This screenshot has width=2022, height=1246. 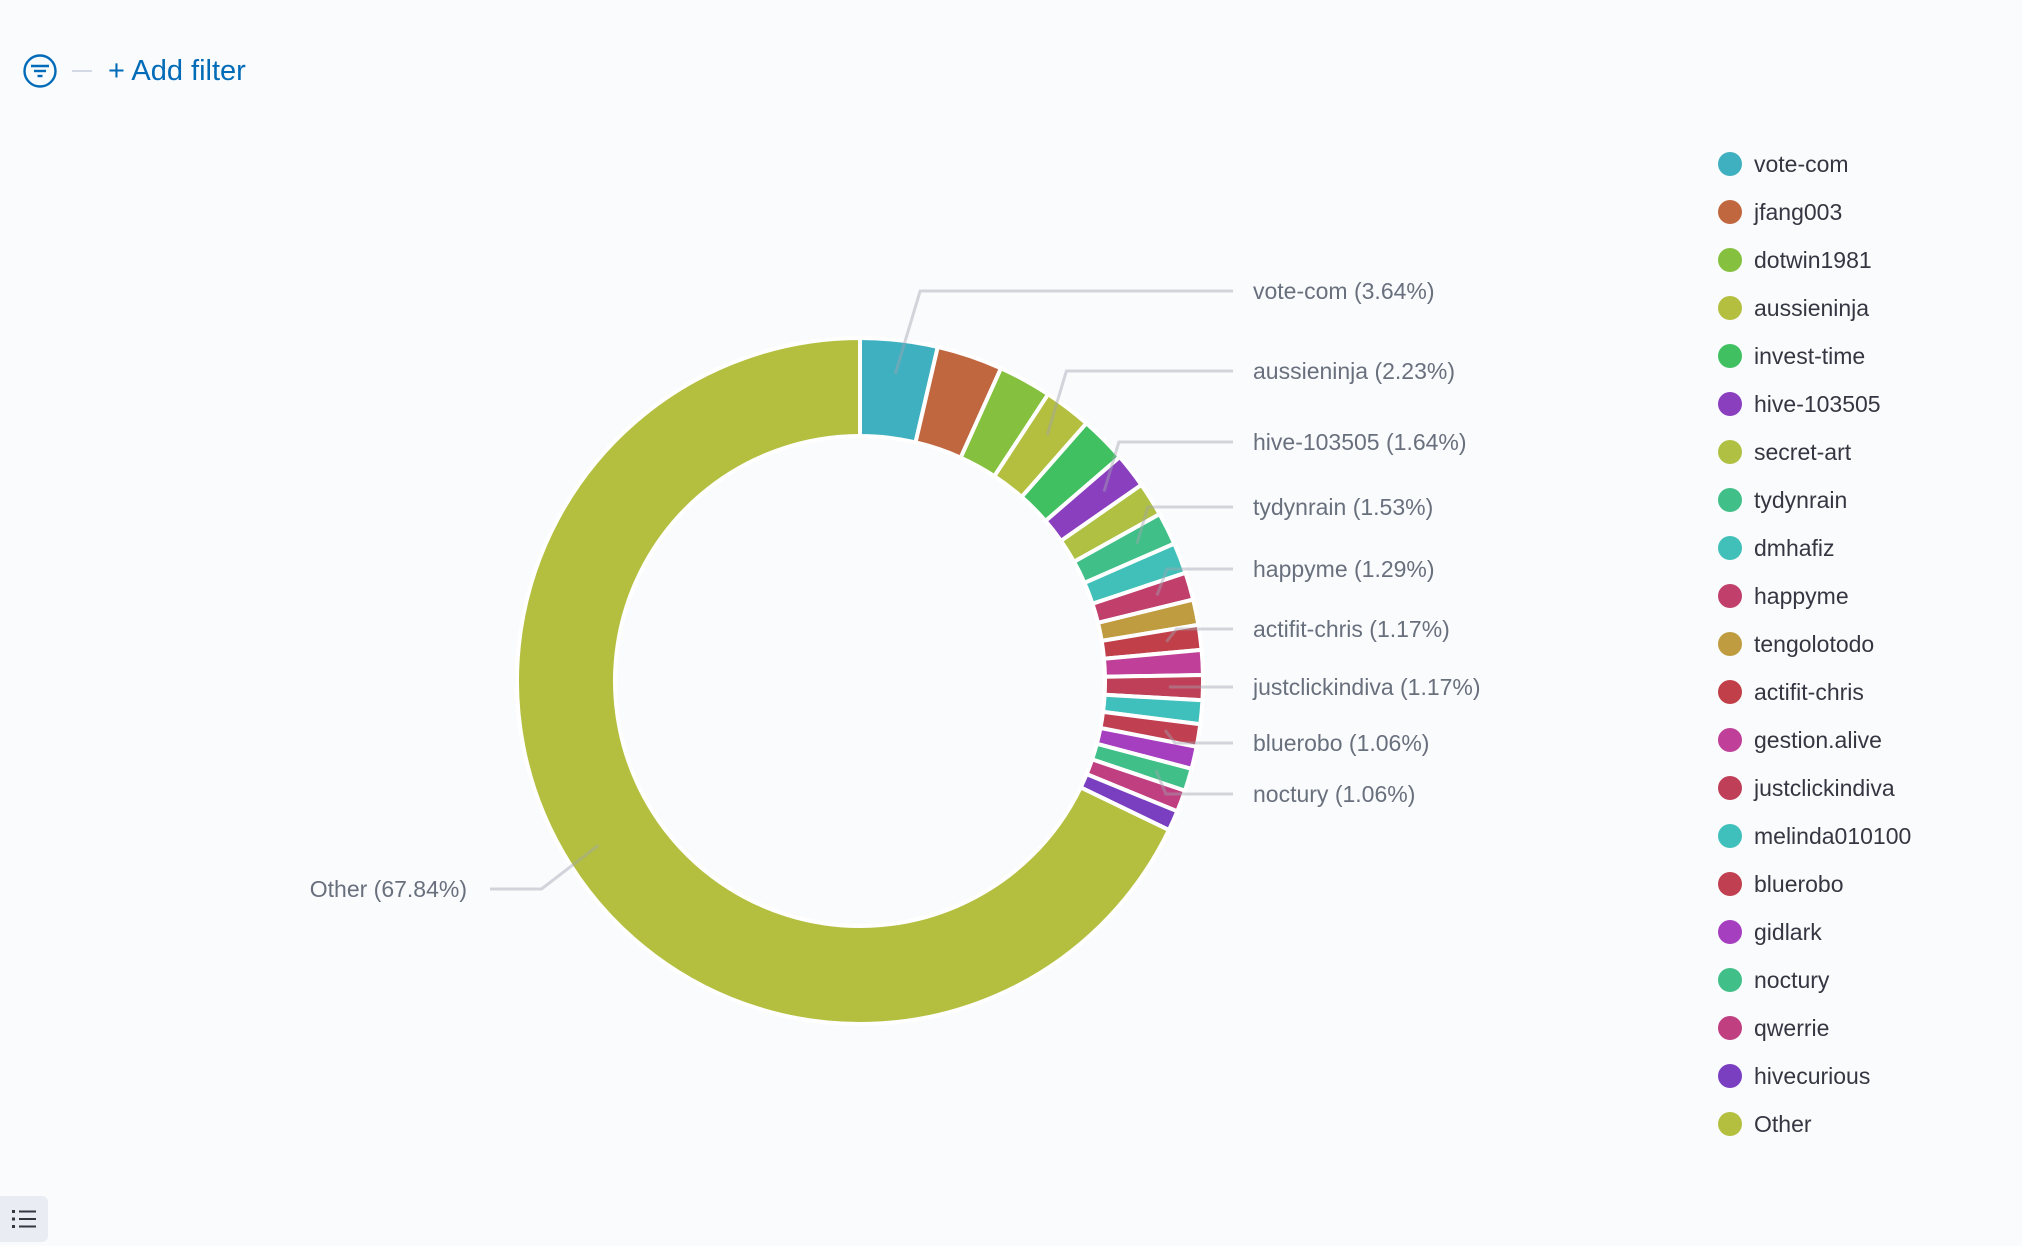 I want to click on filter-icon, so click(x=40, y=71).